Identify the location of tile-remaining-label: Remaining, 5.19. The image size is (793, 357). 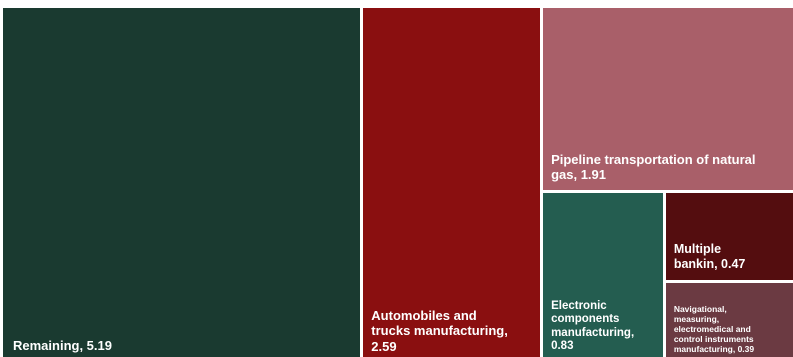
(62, 345).